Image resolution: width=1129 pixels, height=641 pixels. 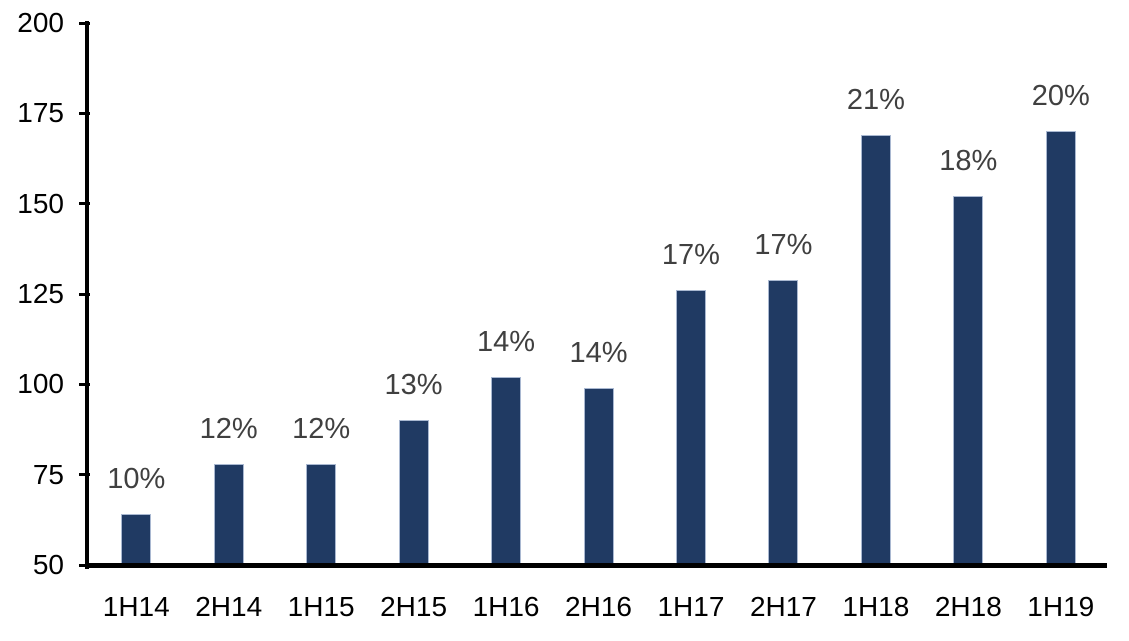 What do you see at coordinates (136, 479) in the screenshot?
I see `bar-value-label: 10%` at bounding box center [136, 479].